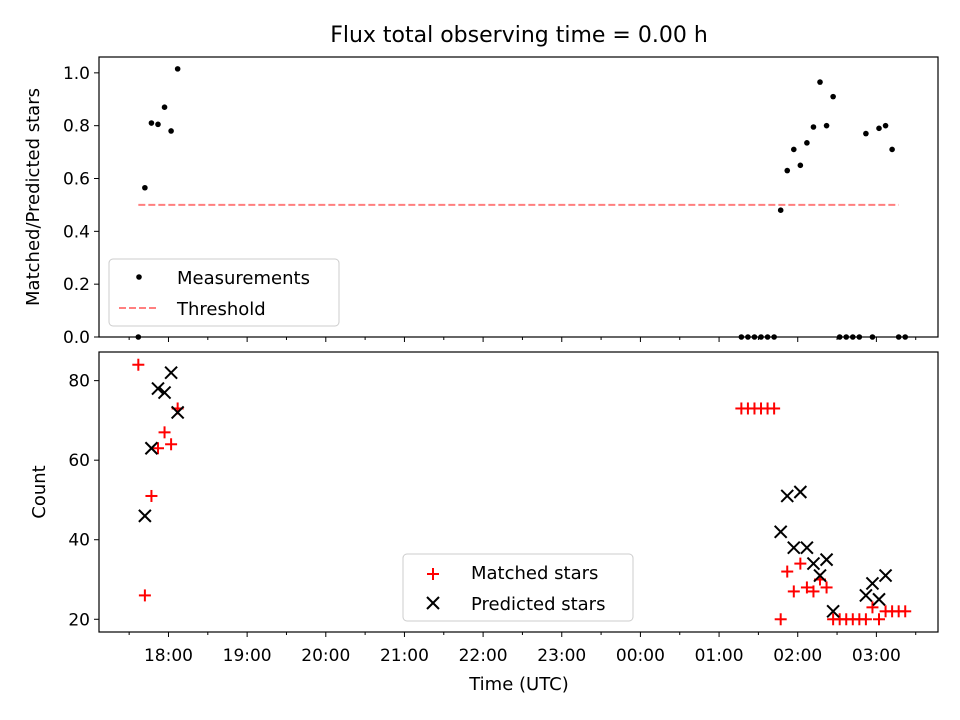  I want to click on x-tick-label: 03:00, so click(876, 656).